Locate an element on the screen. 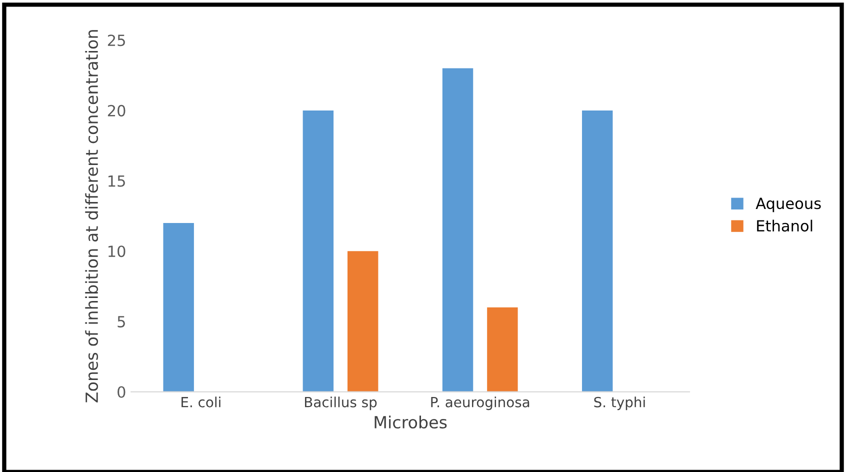 Image resolution: width=846 pixels, height=472 pixels. y-tick-label: 20 is located at coordinates (117, 110).